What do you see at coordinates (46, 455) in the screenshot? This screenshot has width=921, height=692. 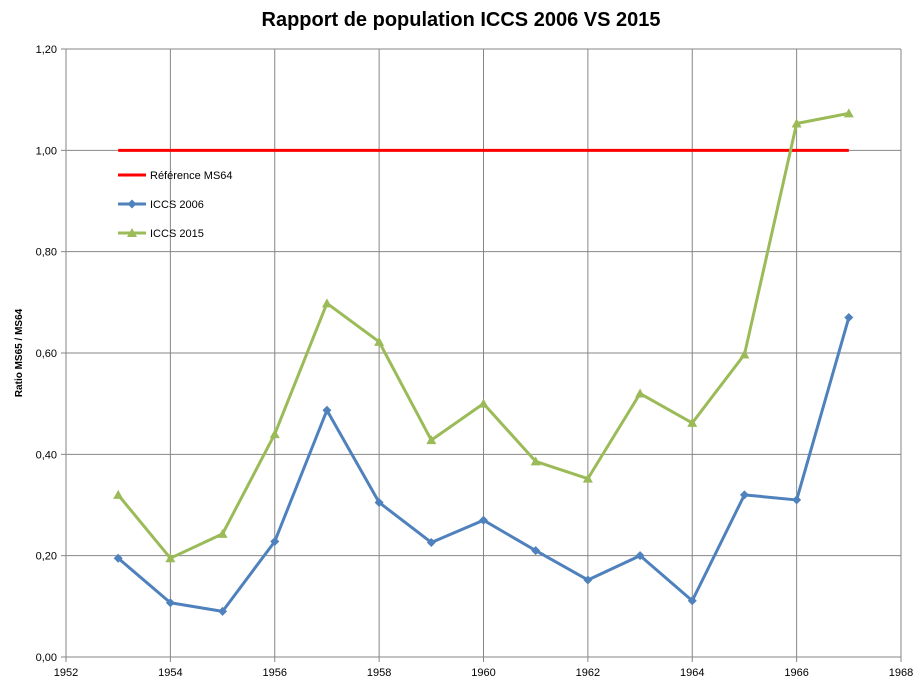 I see `y-tick-label: 0,40` at bounding box center [46, 455].